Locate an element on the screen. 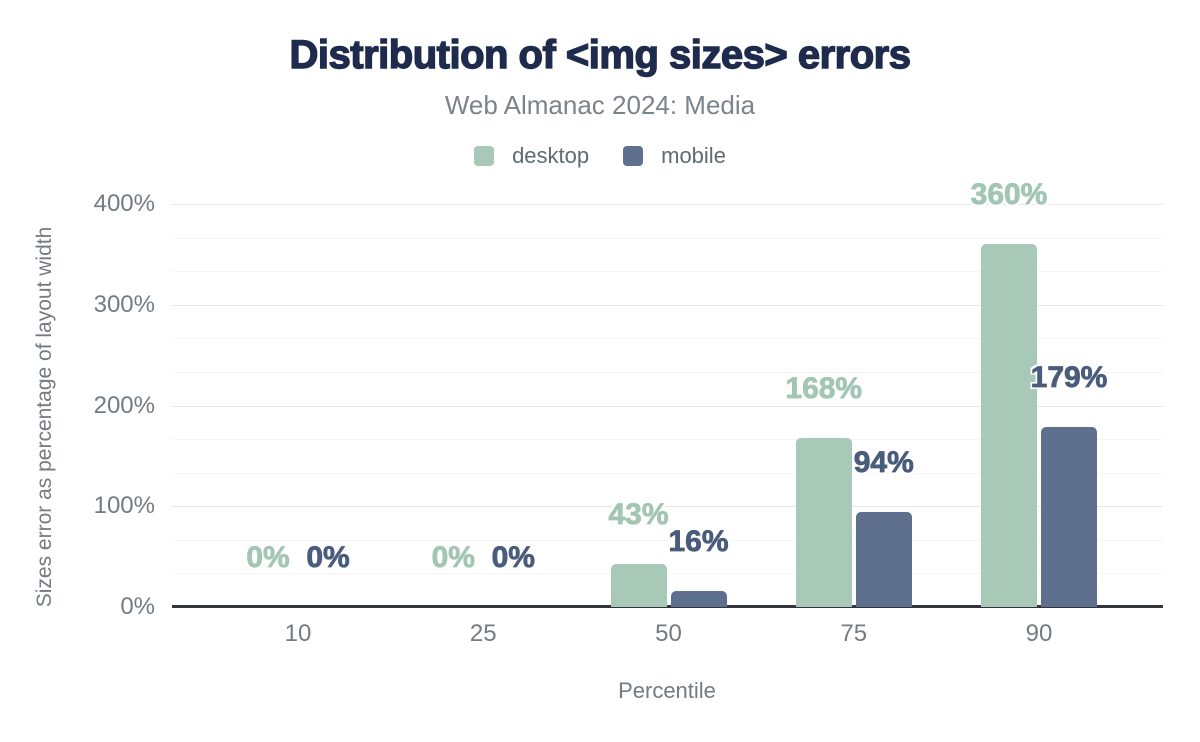  y-tick-label: 100% is located at coordinates (124, 506).